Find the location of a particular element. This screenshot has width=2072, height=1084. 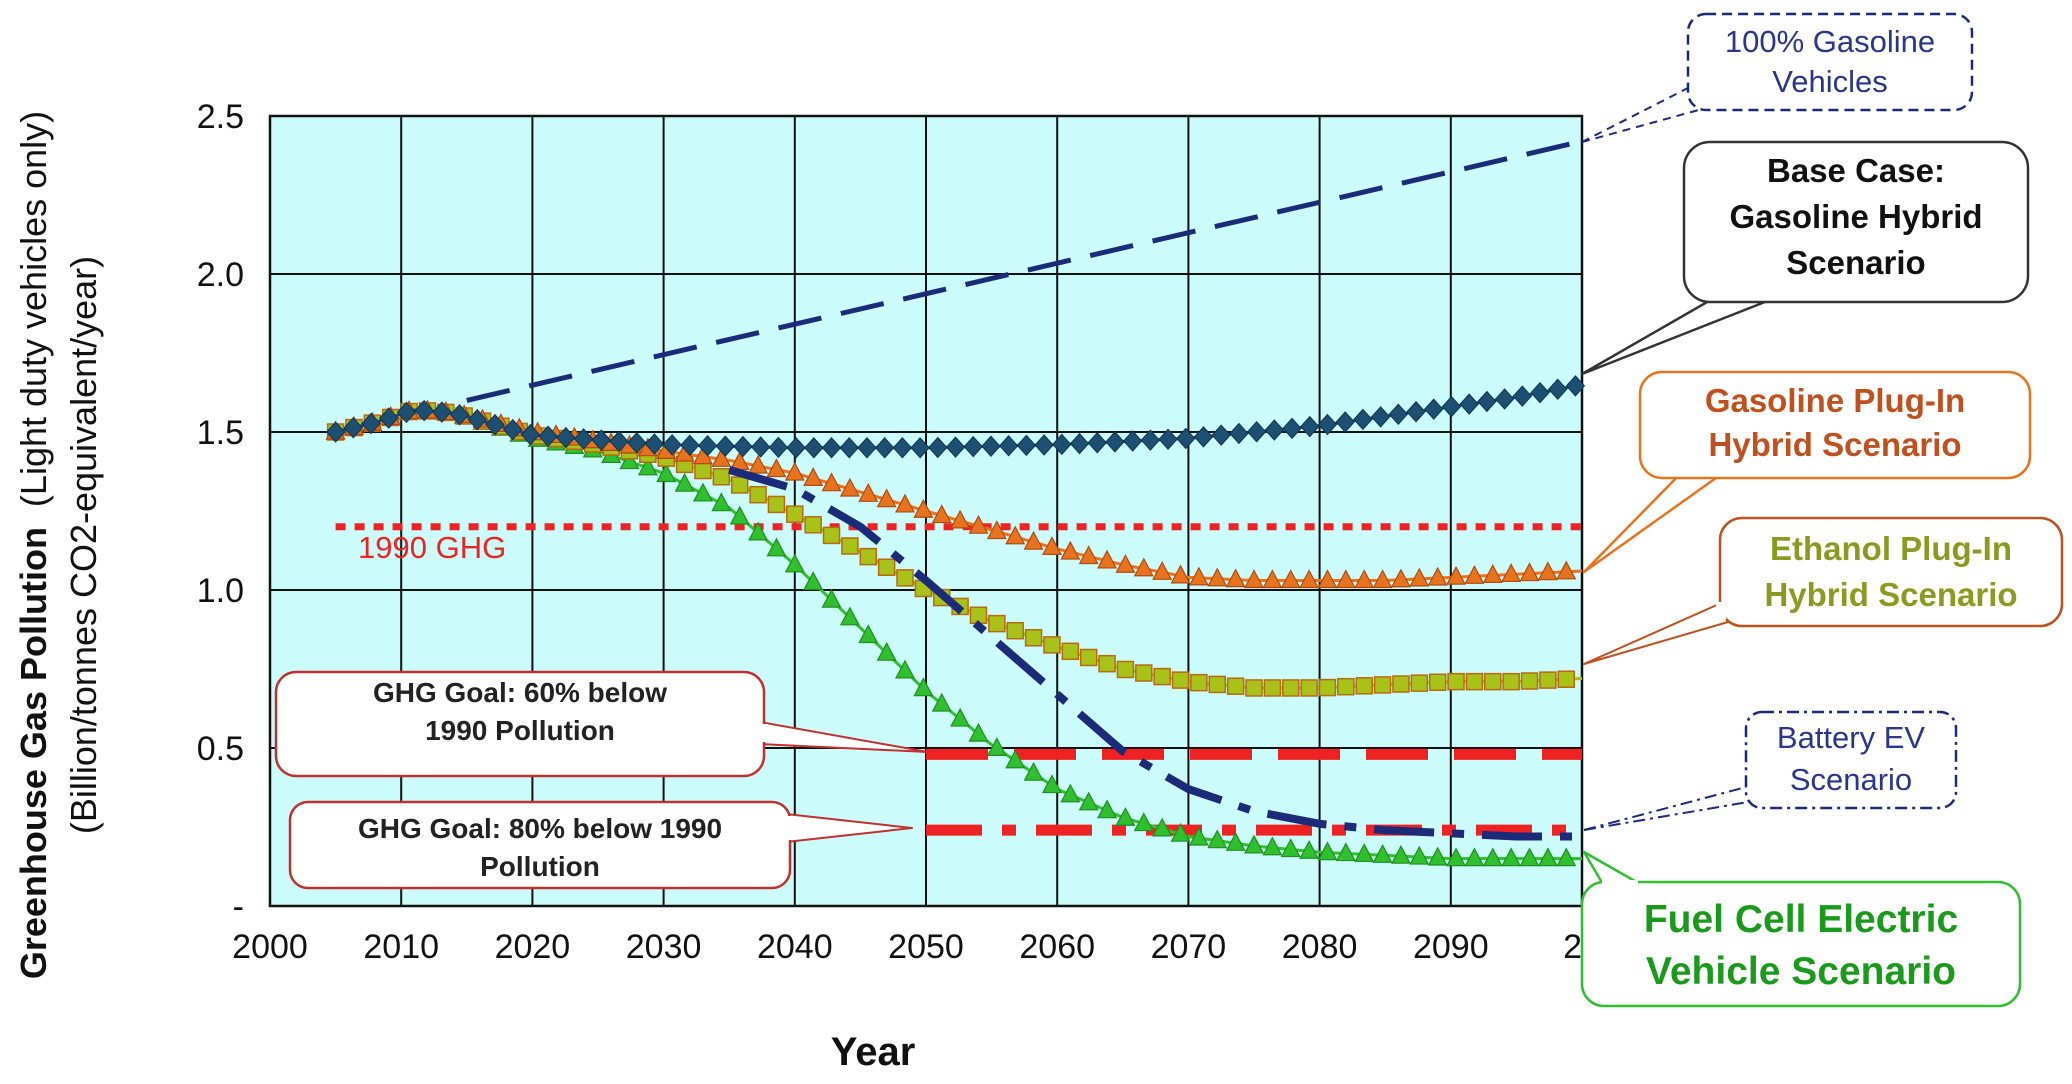

x-tick-label-2020: 2020 is located at coordinates (533, 947).